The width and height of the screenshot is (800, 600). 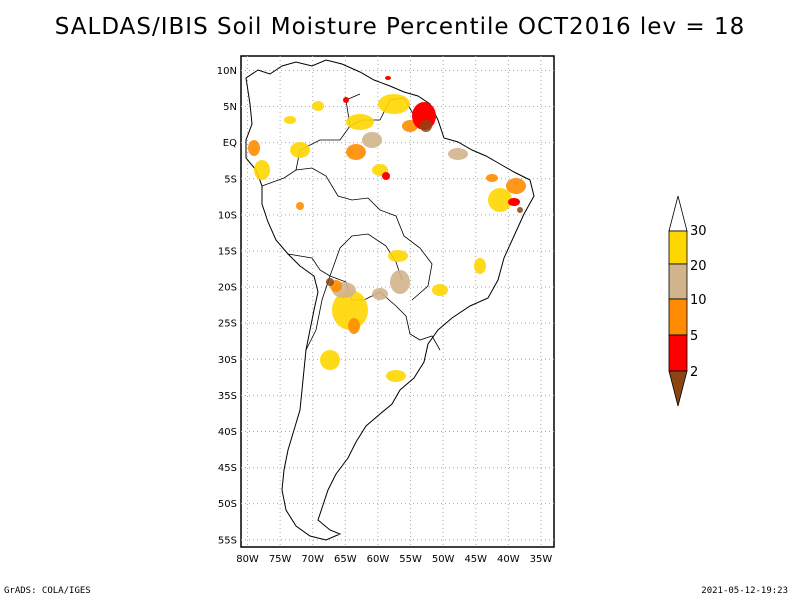 What do you see at coordinates (230, 143) in the screenshot?
I see `lat-tick-label: EQ` at bounding box center [230, 143].